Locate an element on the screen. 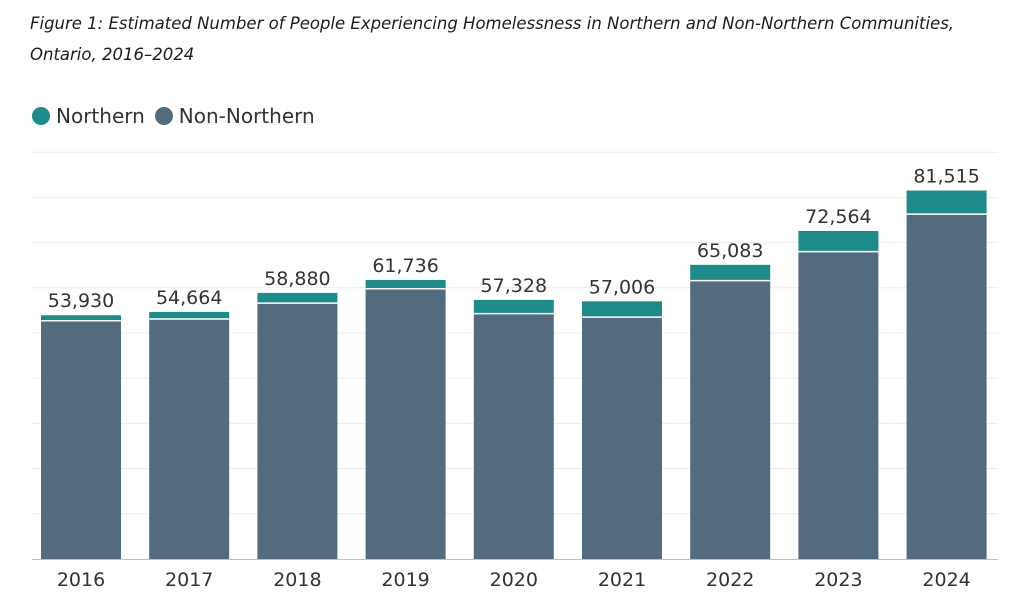 The width and height of the screenshot is (1024, 610). data-label-total: 65,083 is located at coordinates (730, 251).